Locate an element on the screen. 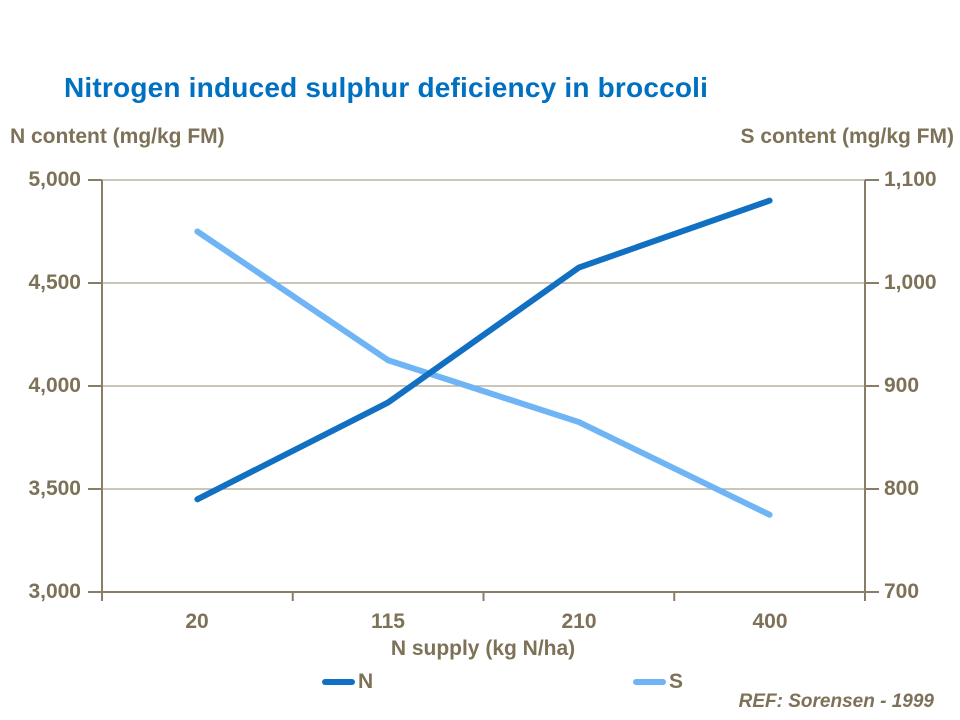  legend-label-s: S is located at coordinates (676, 681).